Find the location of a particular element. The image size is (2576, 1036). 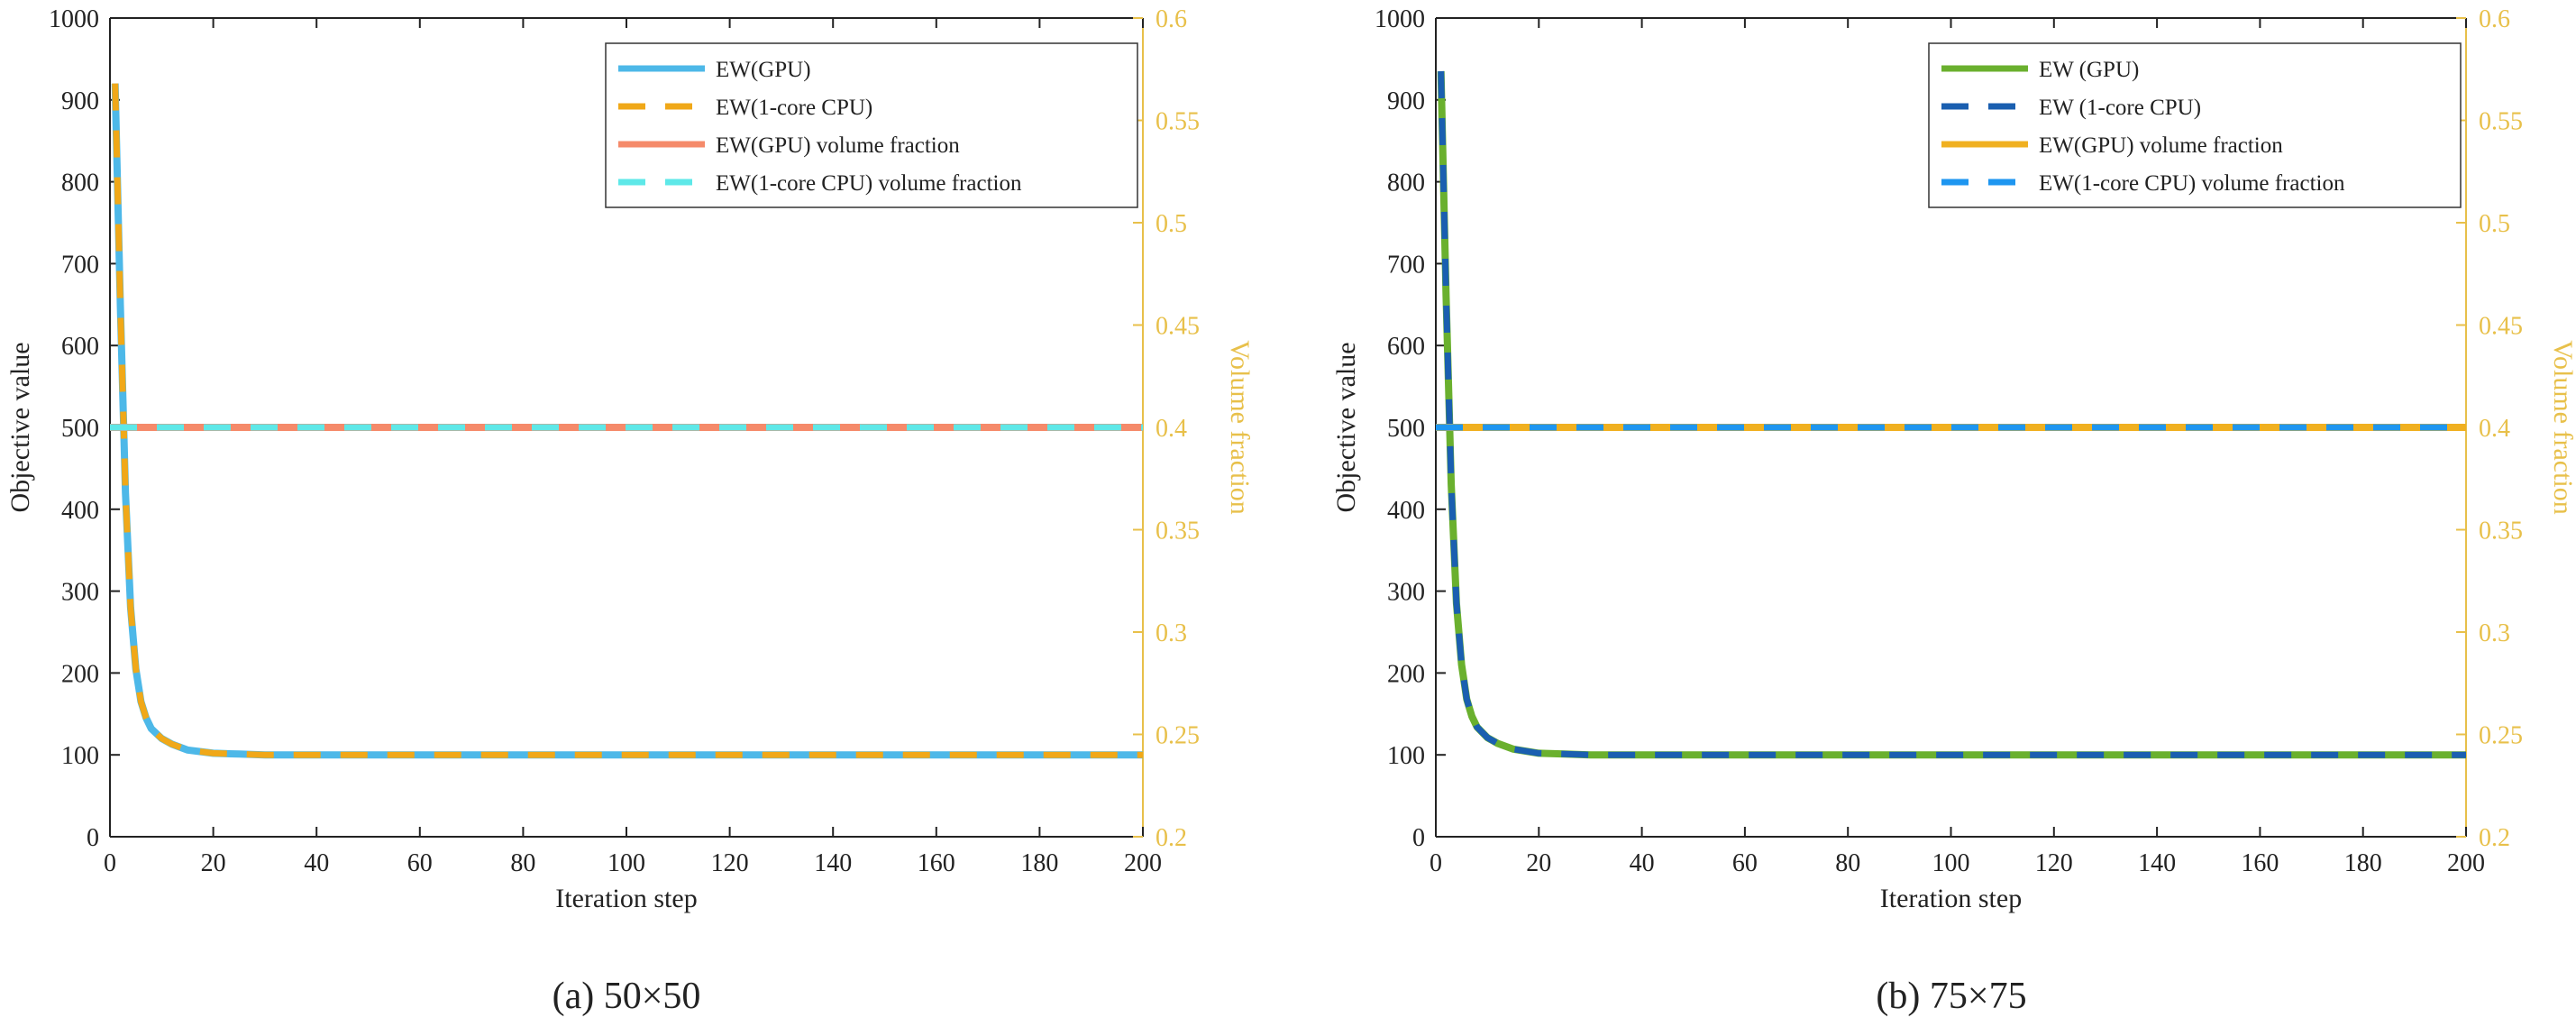

legend-label: EW(GPU) is located at coordinates (763, 70).